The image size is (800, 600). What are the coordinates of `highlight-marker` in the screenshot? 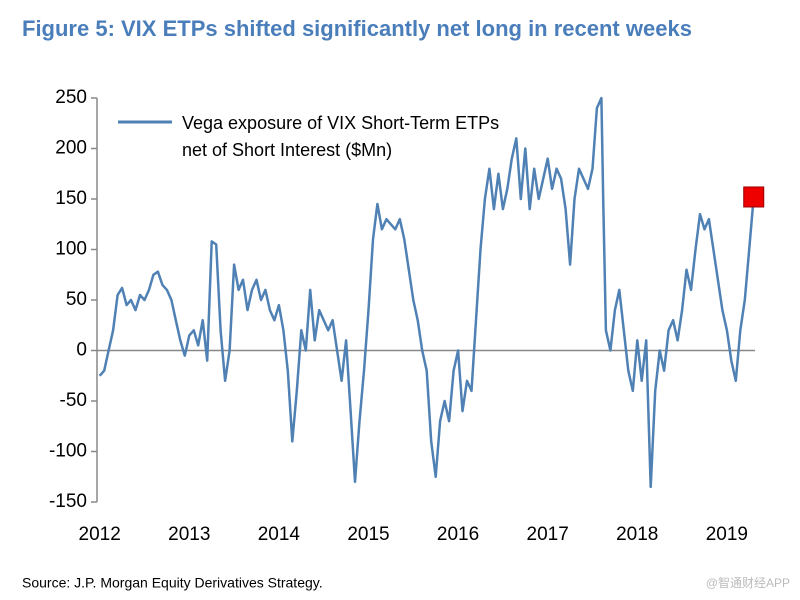 It's located at (754, 197).